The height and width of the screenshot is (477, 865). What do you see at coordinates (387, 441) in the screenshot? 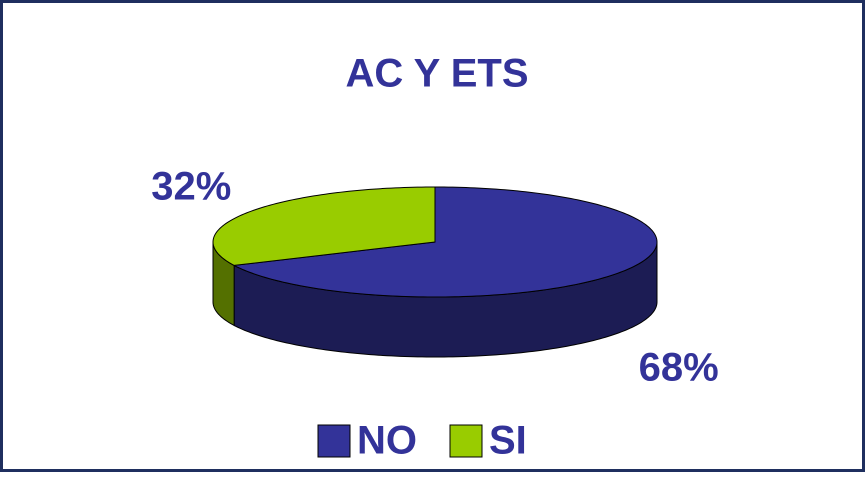
I see `legend-label: NO` at bounding box center [387, 441].